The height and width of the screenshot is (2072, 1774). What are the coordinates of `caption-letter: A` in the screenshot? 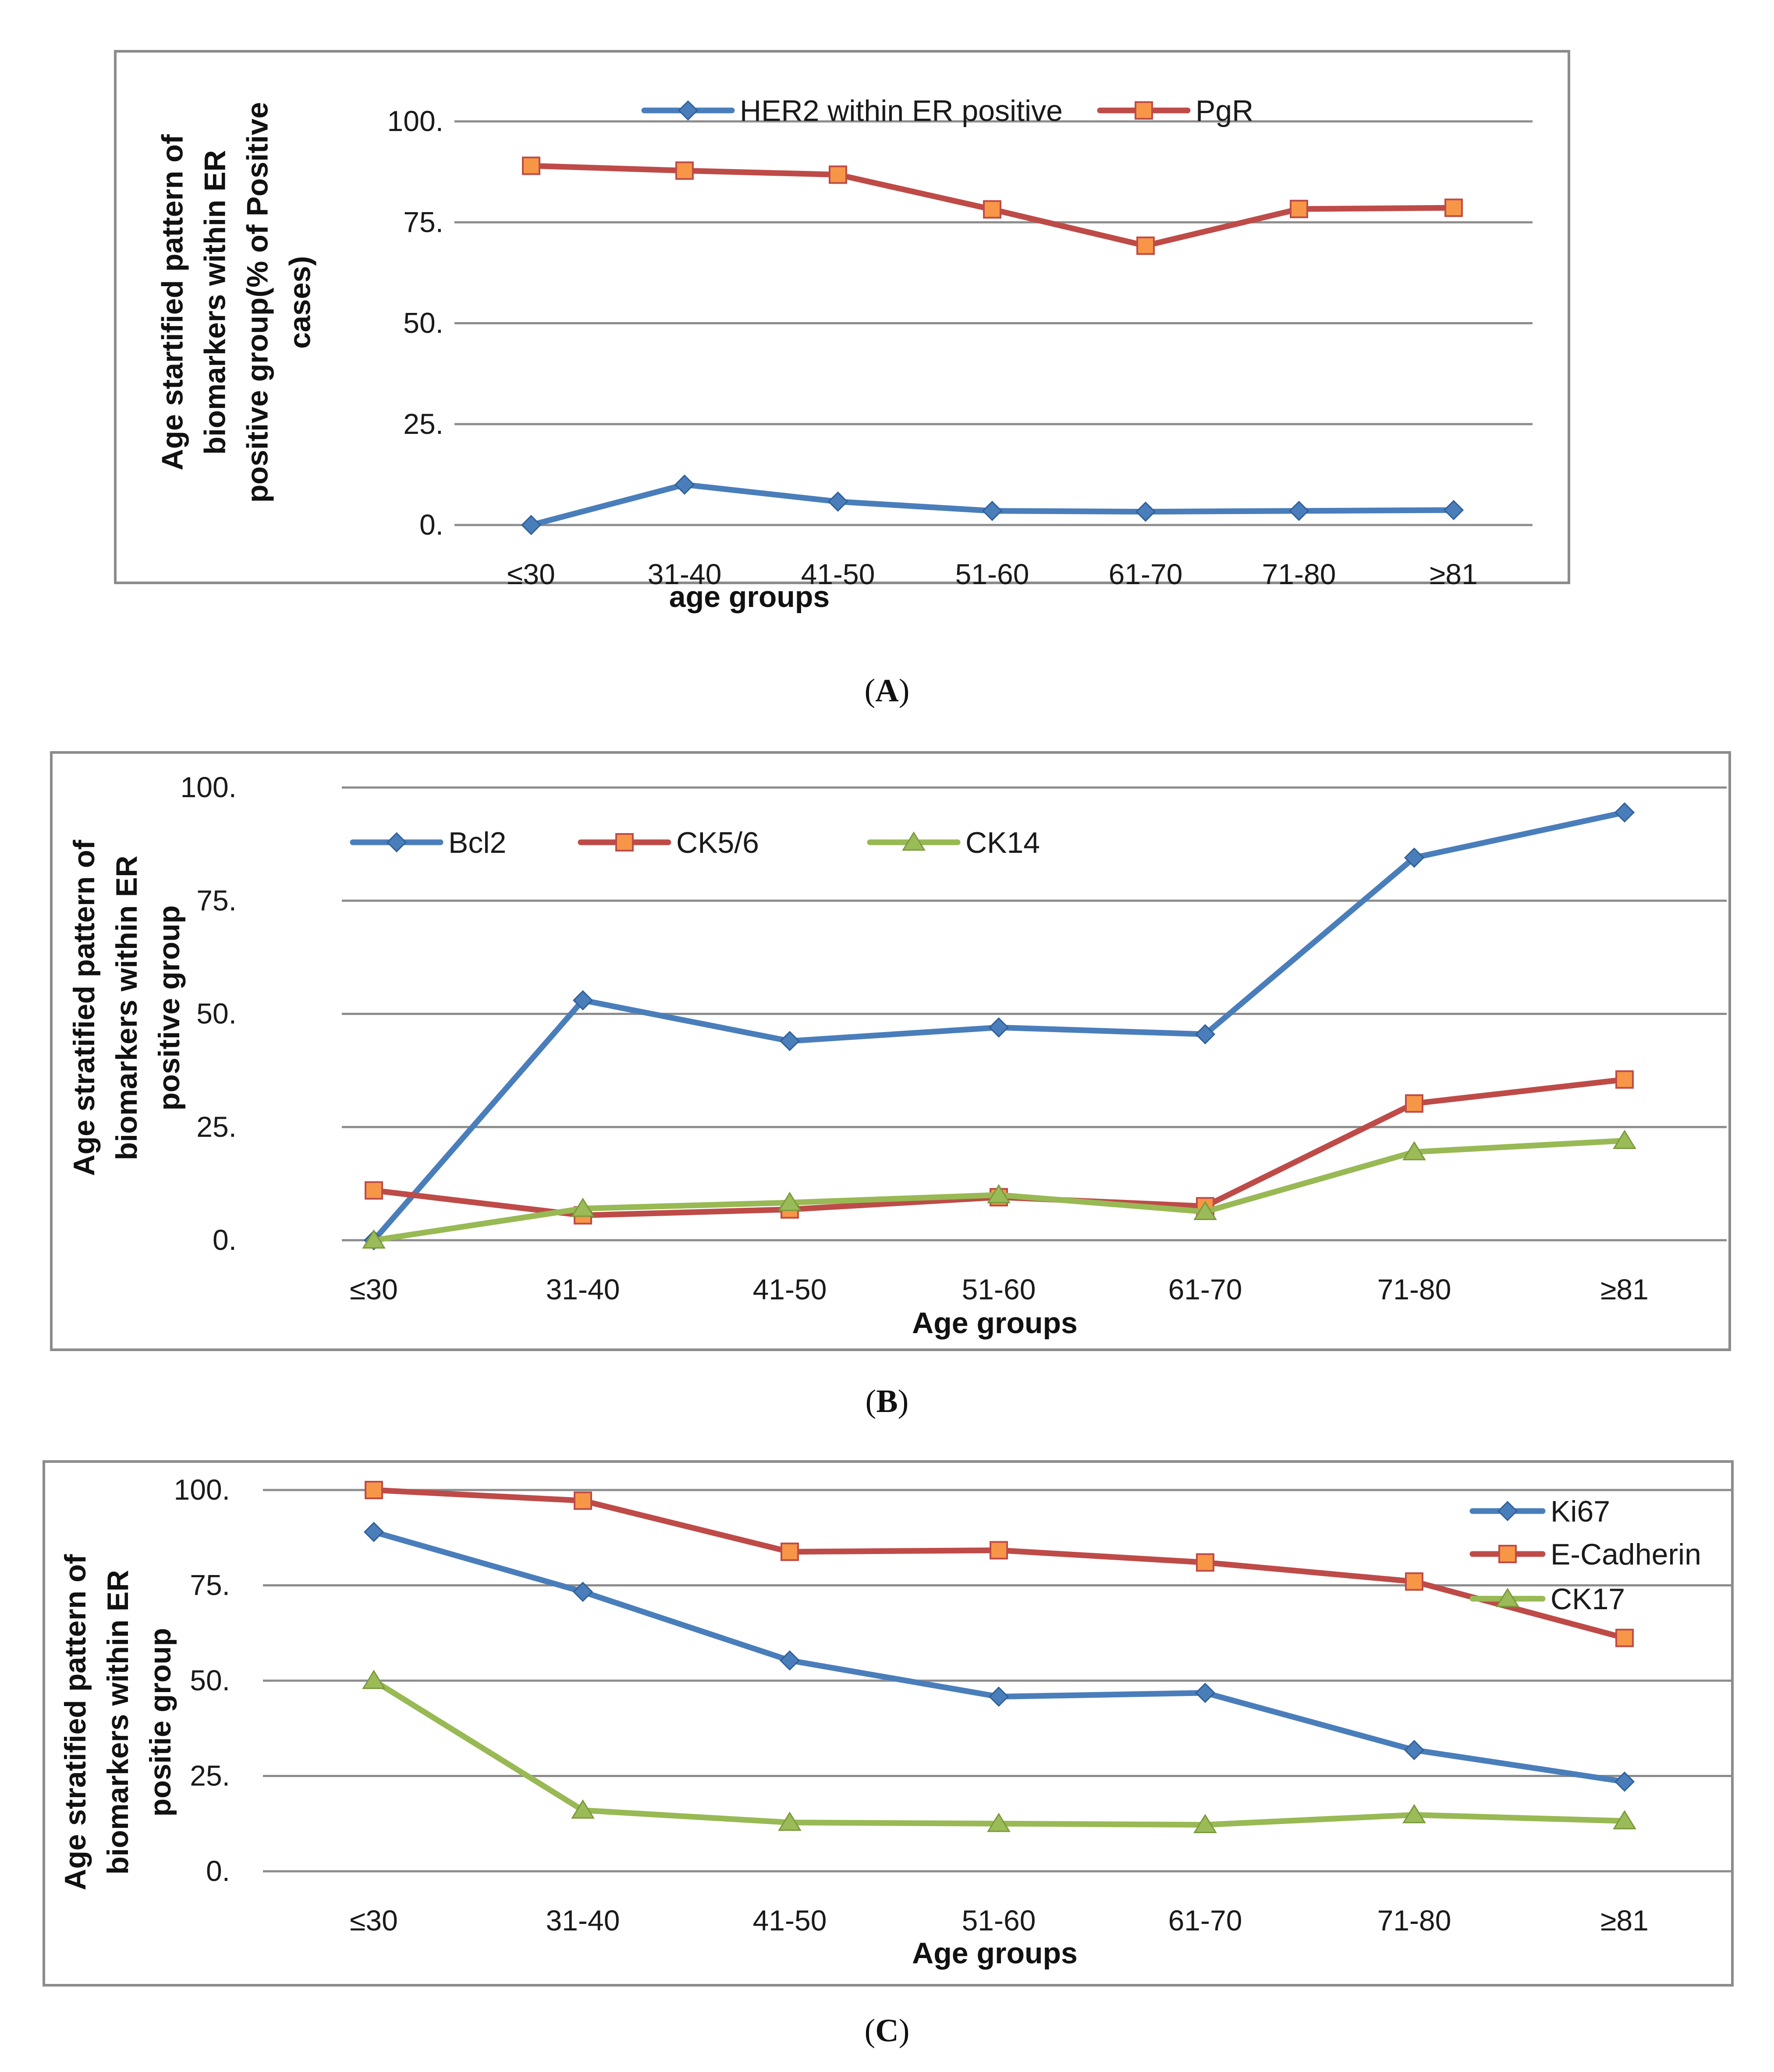 It's located at (886, 691).